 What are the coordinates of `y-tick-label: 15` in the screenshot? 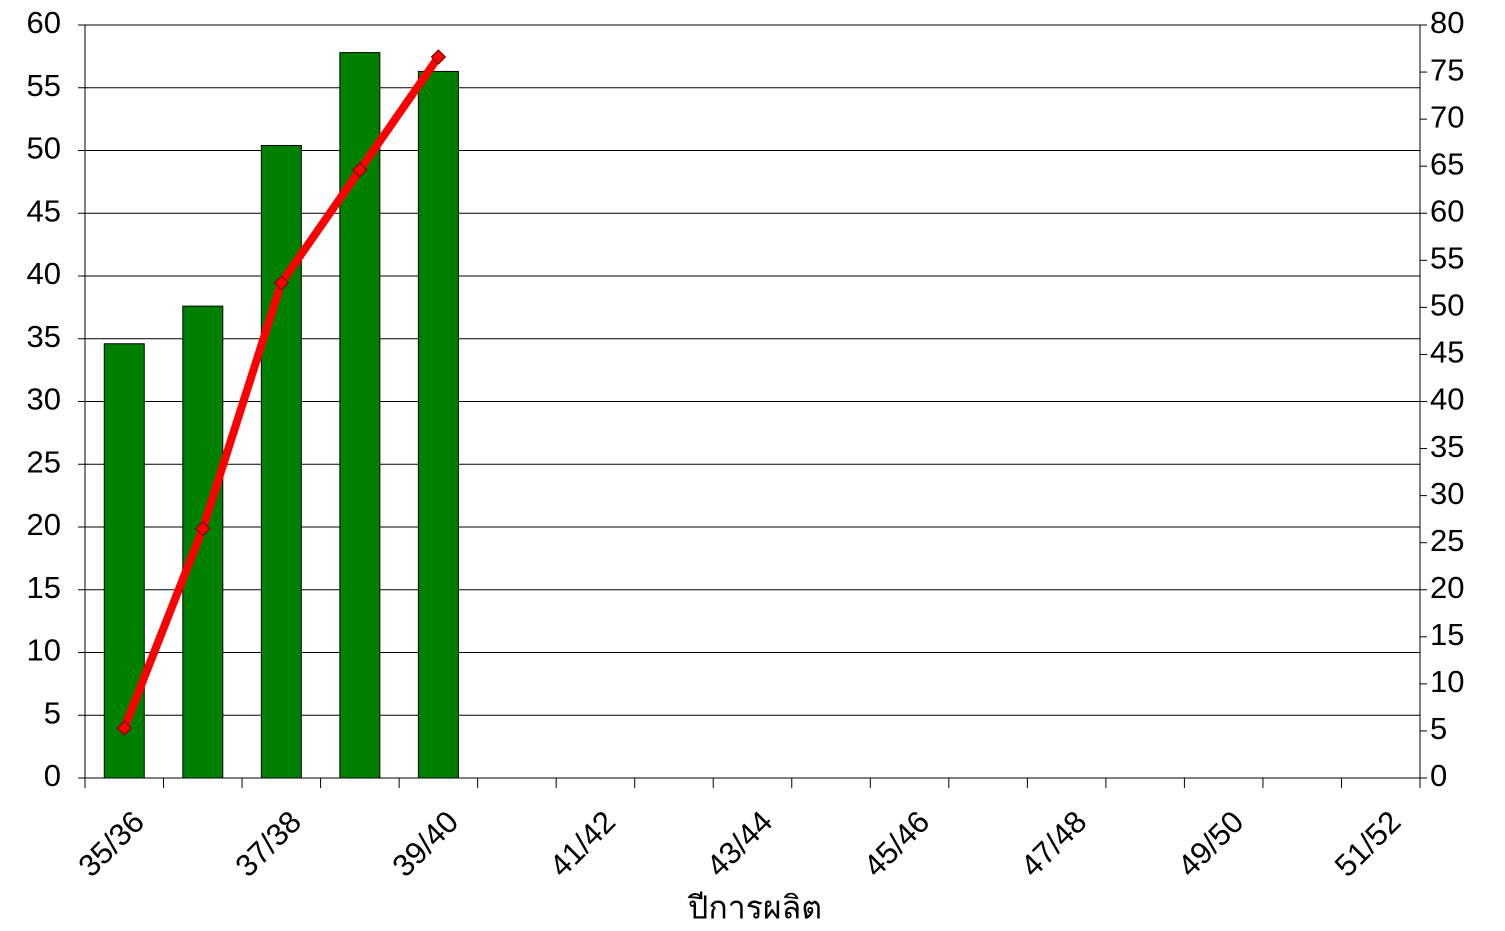 It's located at (44, 587).